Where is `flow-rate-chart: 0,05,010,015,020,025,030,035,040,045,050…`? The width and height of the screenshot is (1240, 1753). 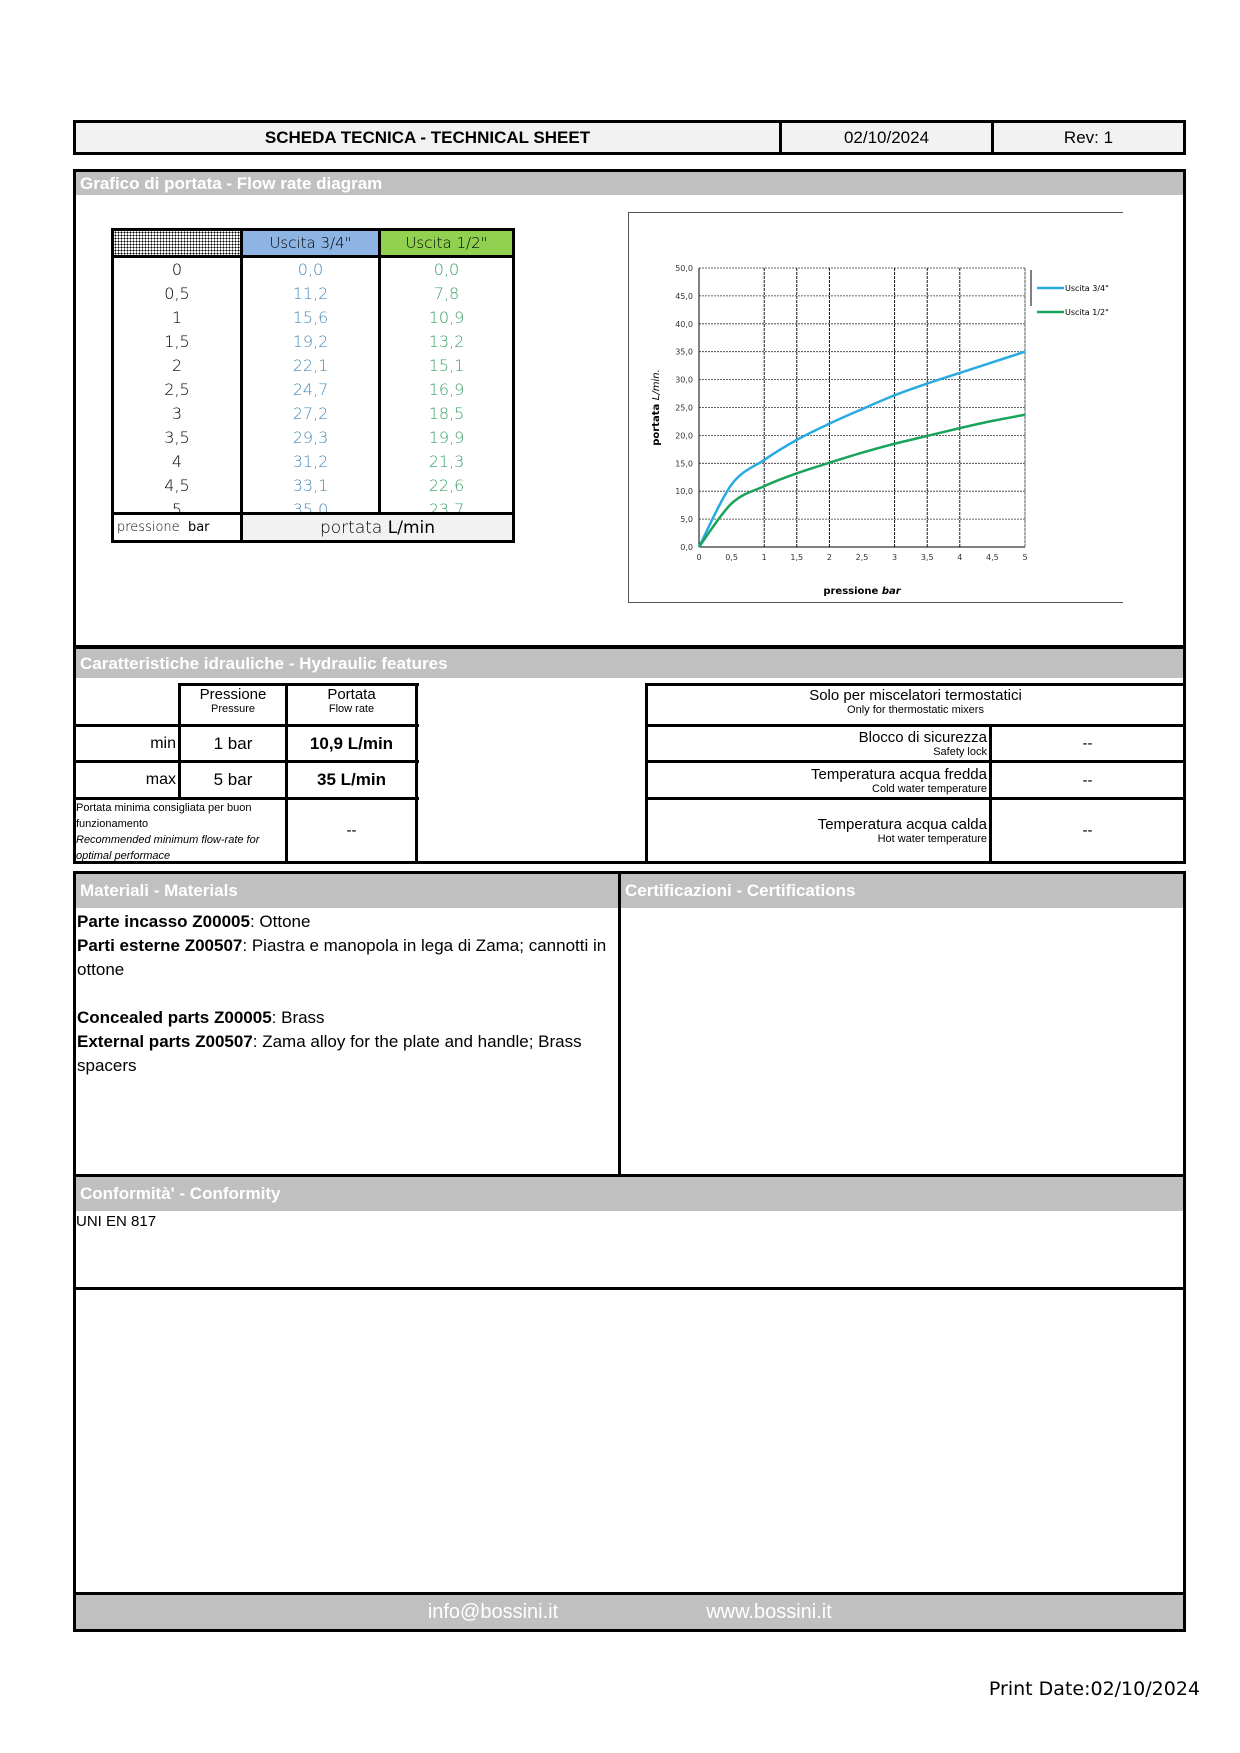
flow-rate-chart: 0,05,010,015,020,025,030,035,040,045,050… is located at coordinates (889, 430).